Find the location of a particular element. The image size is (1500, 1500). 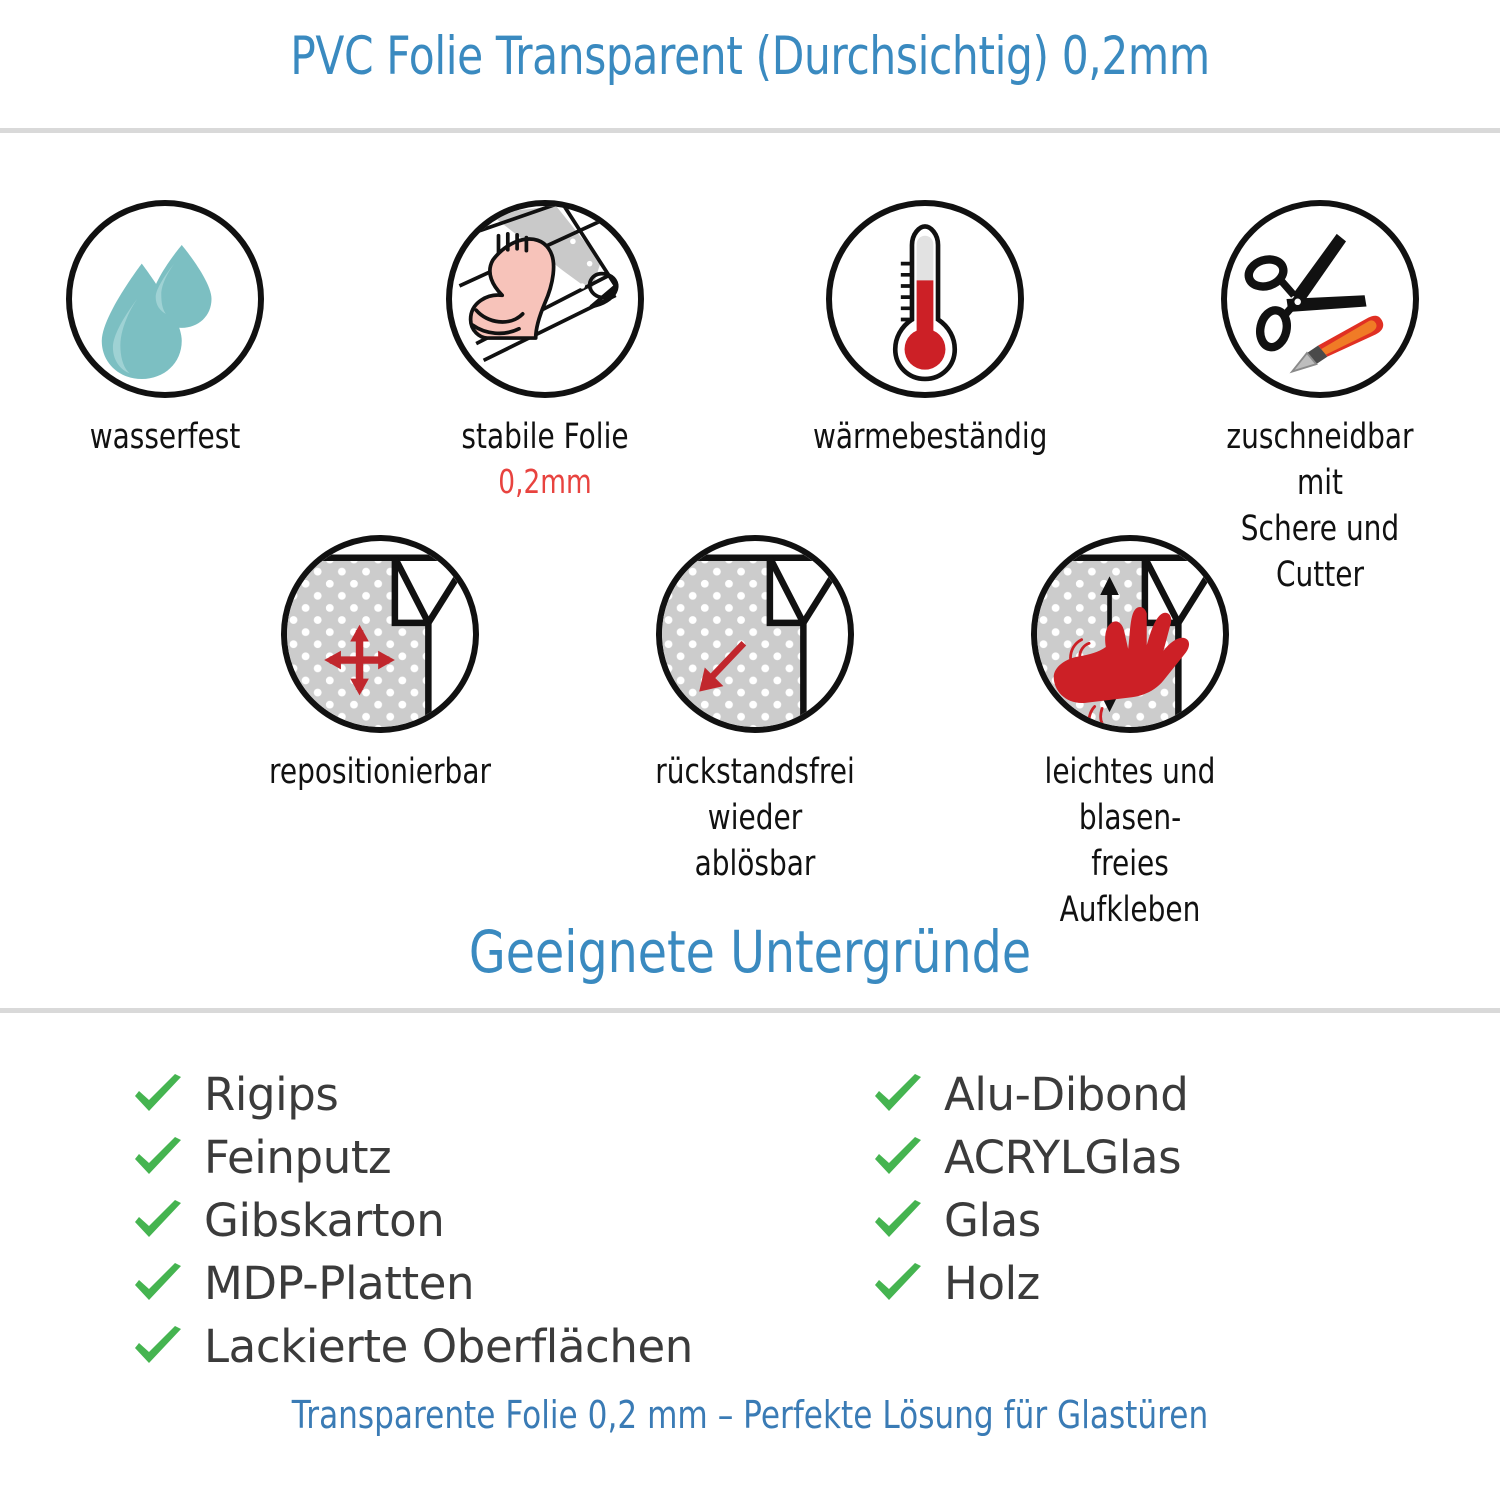

feature-label: wärmebeständig is located at coordinates (930, 437).